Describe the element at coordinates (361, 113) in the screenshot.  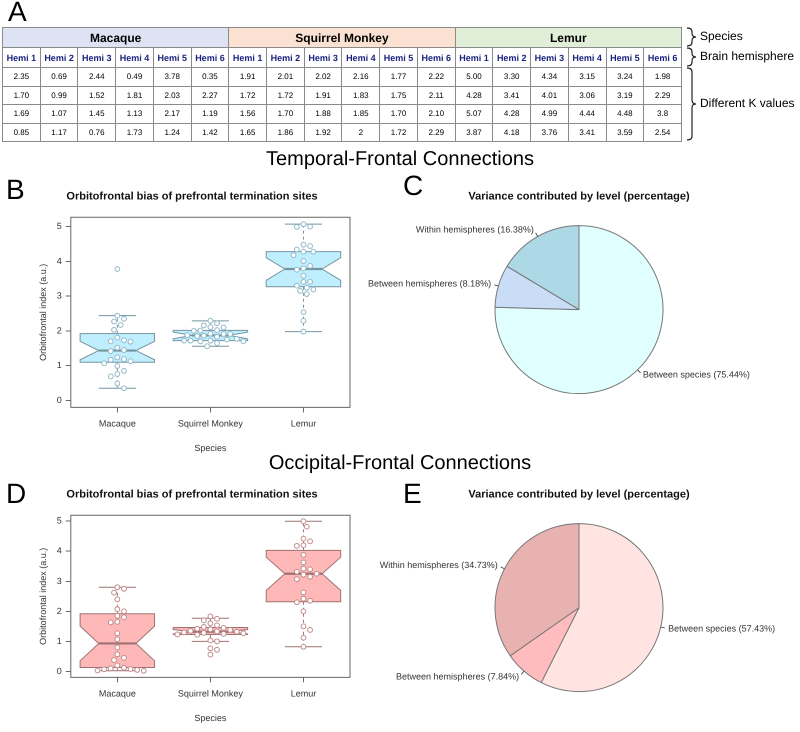
I see `text: 1.85` at that location.